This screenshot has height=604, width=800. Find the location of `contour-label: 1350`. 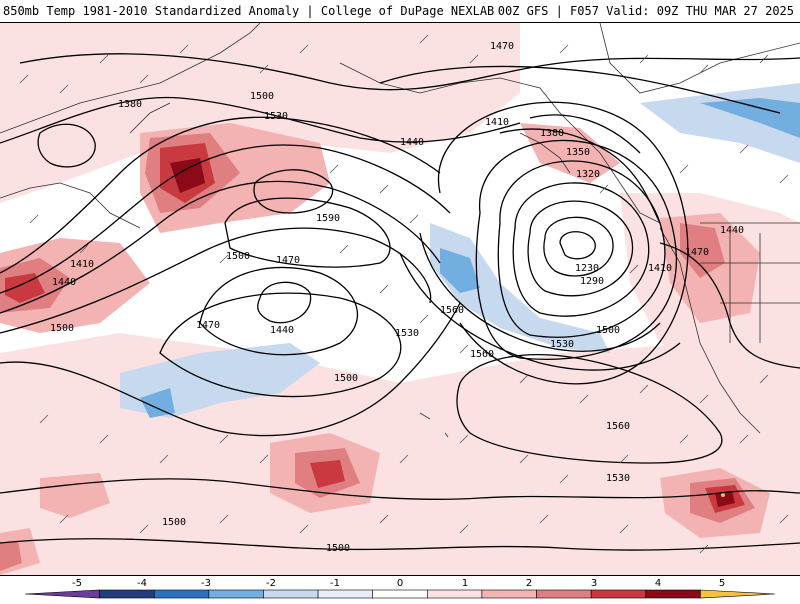

contour-label: 1350 is located at coordinates (578, 152).